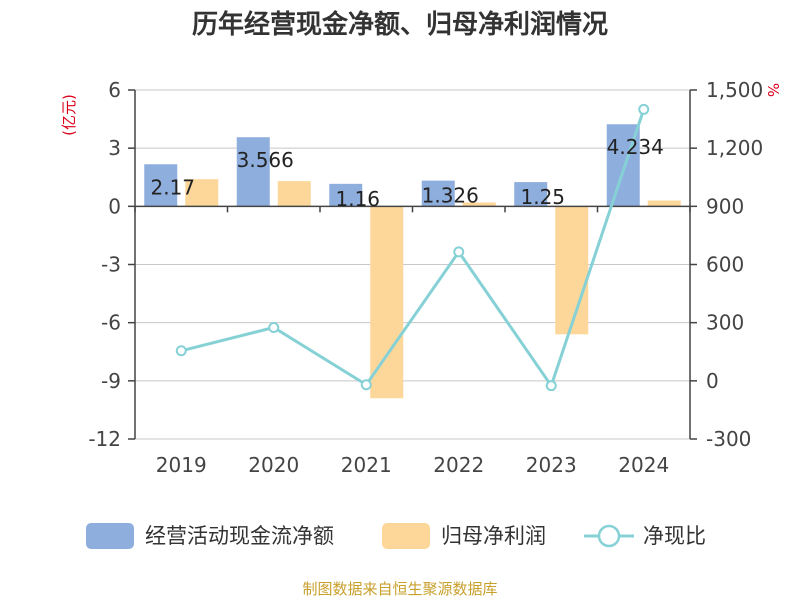  I want to click on cashflow-data-label: 2.17, so click(172, 187).